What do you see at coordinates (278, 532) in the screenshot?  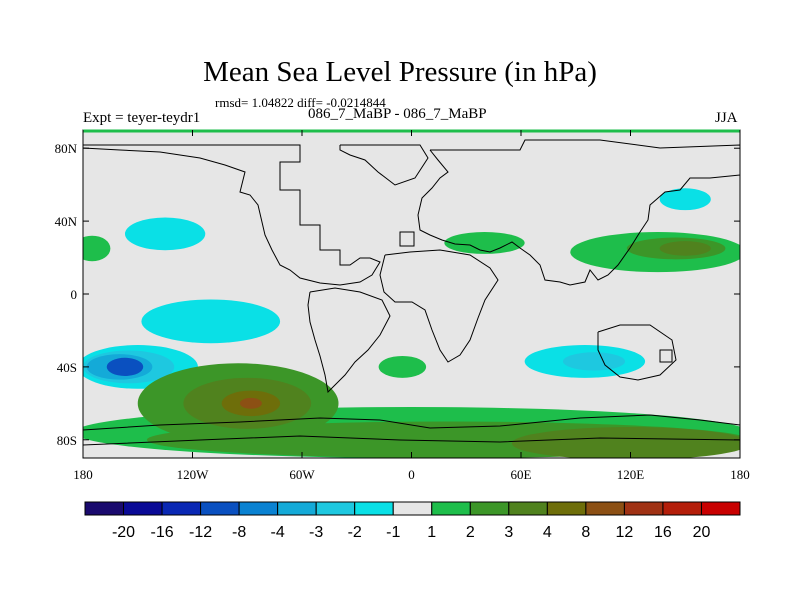 I see `colorbar-label: -4` at bounding box center [278, 532].